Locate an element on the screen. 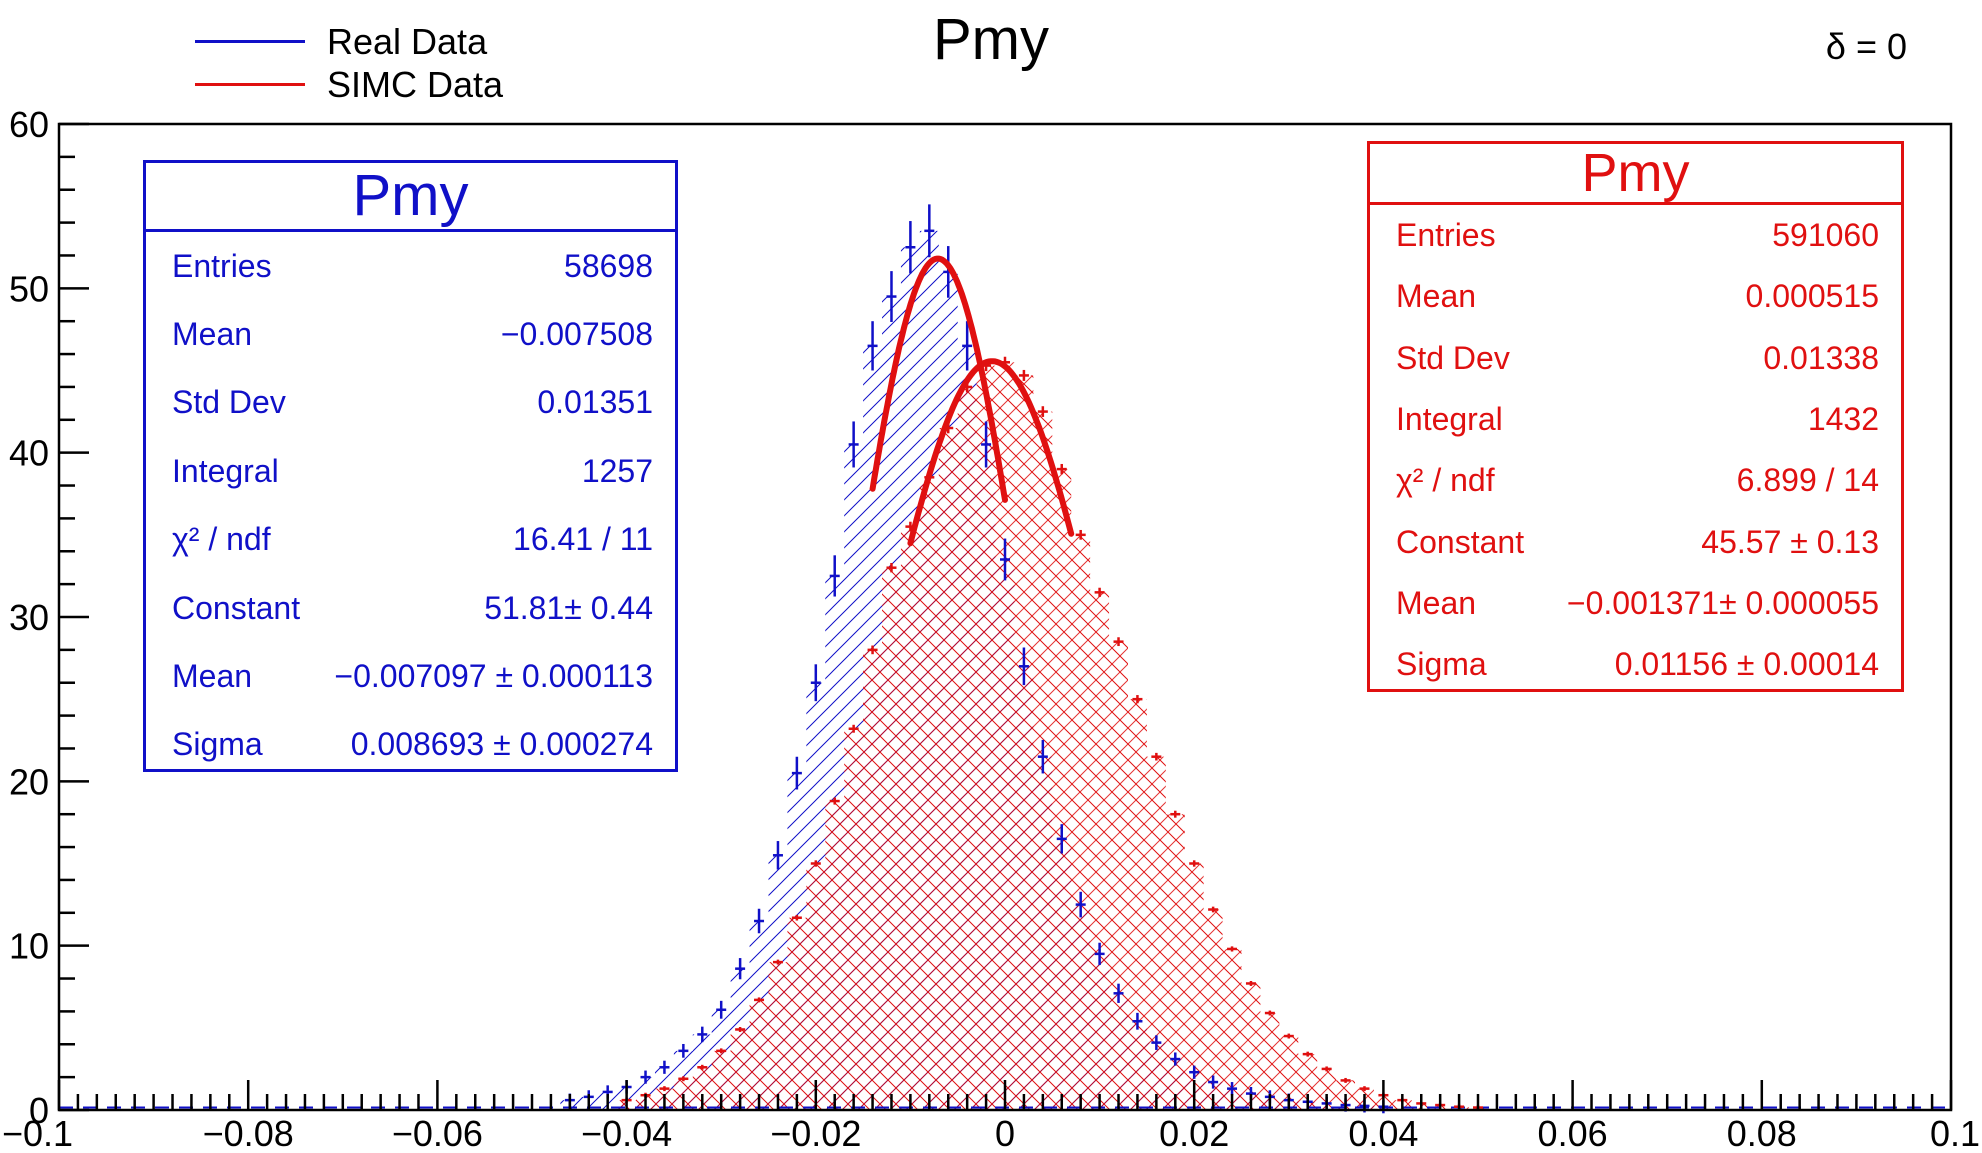  stat-row-constant: Constant 45.57 ± 0.13 is located at coordinates (1635, 541).